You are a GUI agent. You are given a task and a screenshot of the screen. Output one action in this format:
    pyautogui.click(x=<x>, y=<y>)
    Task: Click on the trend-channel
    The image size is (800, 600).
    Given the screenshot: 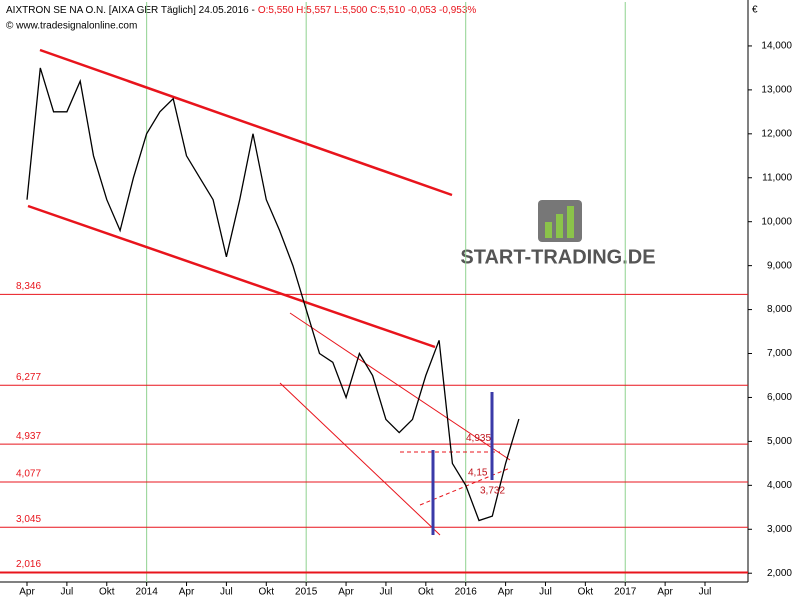 What is the action you would take?
    pyautogui.click(x=395, y=424)
    